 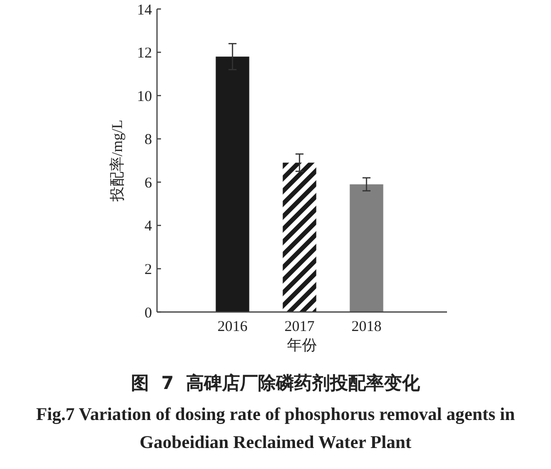 What do you see at coordinates (148, 226) in the screenshot?
I see `y-tick-label: 4` at bounding box center [148, 226].